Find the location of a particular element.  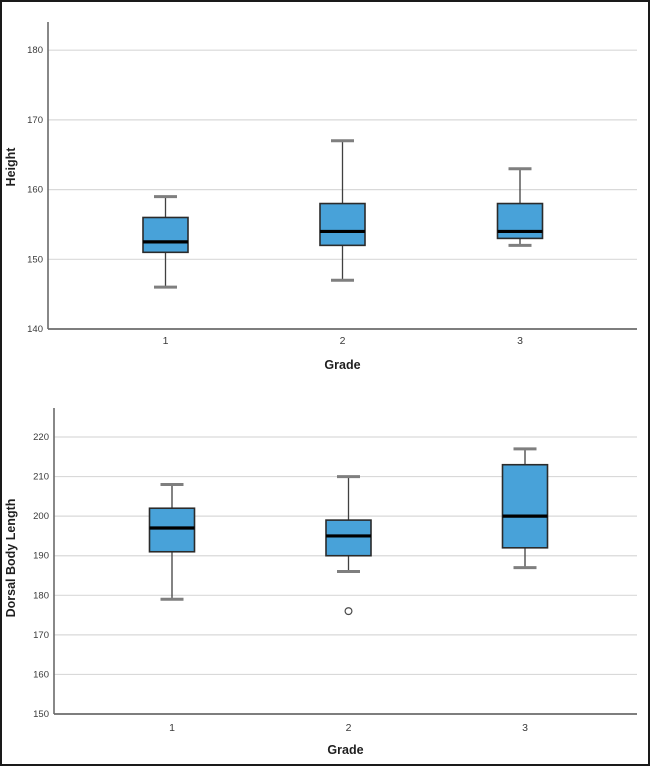

y-tick-label-220: 220 is located at coordinates (41, 437).